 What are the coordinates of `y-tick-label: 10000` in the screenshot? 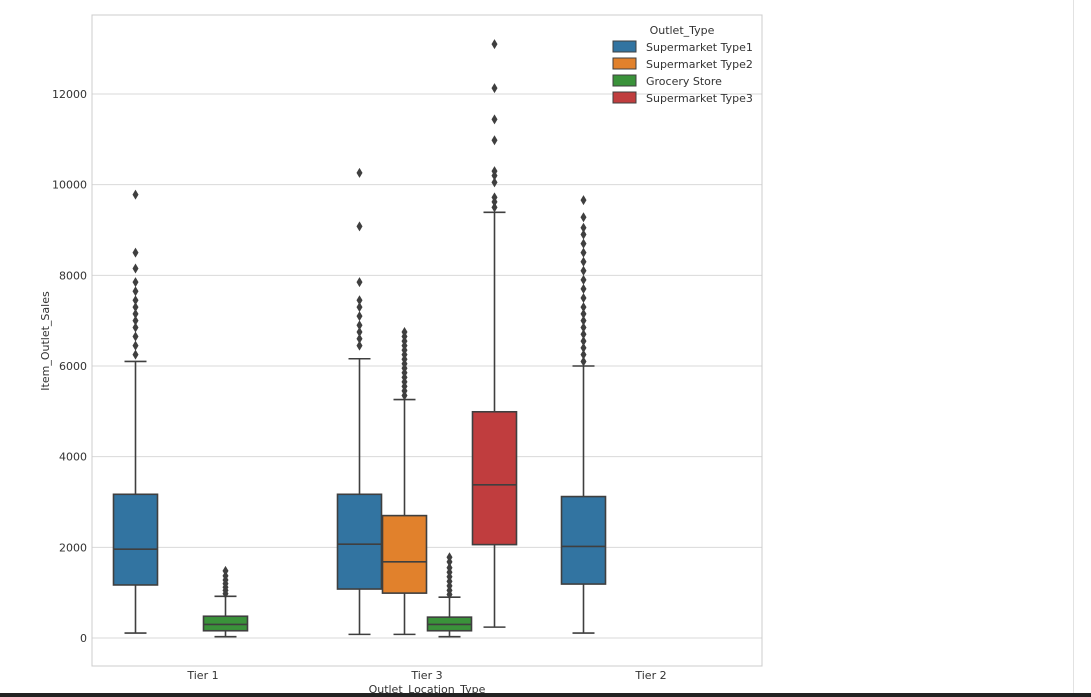 It's located at (69, 185).